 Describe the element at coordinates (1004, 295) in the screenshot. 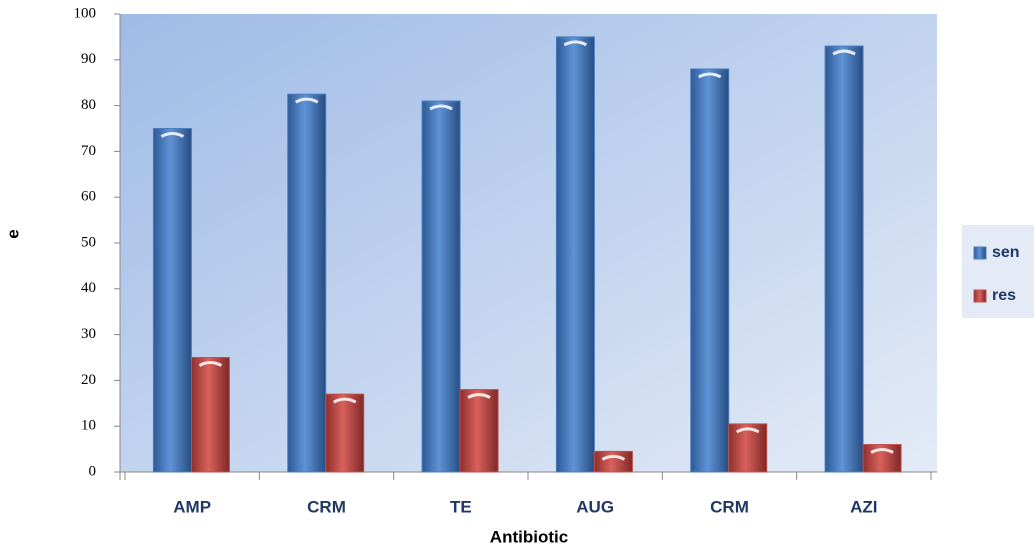

I see `legend-label: res` at that location.